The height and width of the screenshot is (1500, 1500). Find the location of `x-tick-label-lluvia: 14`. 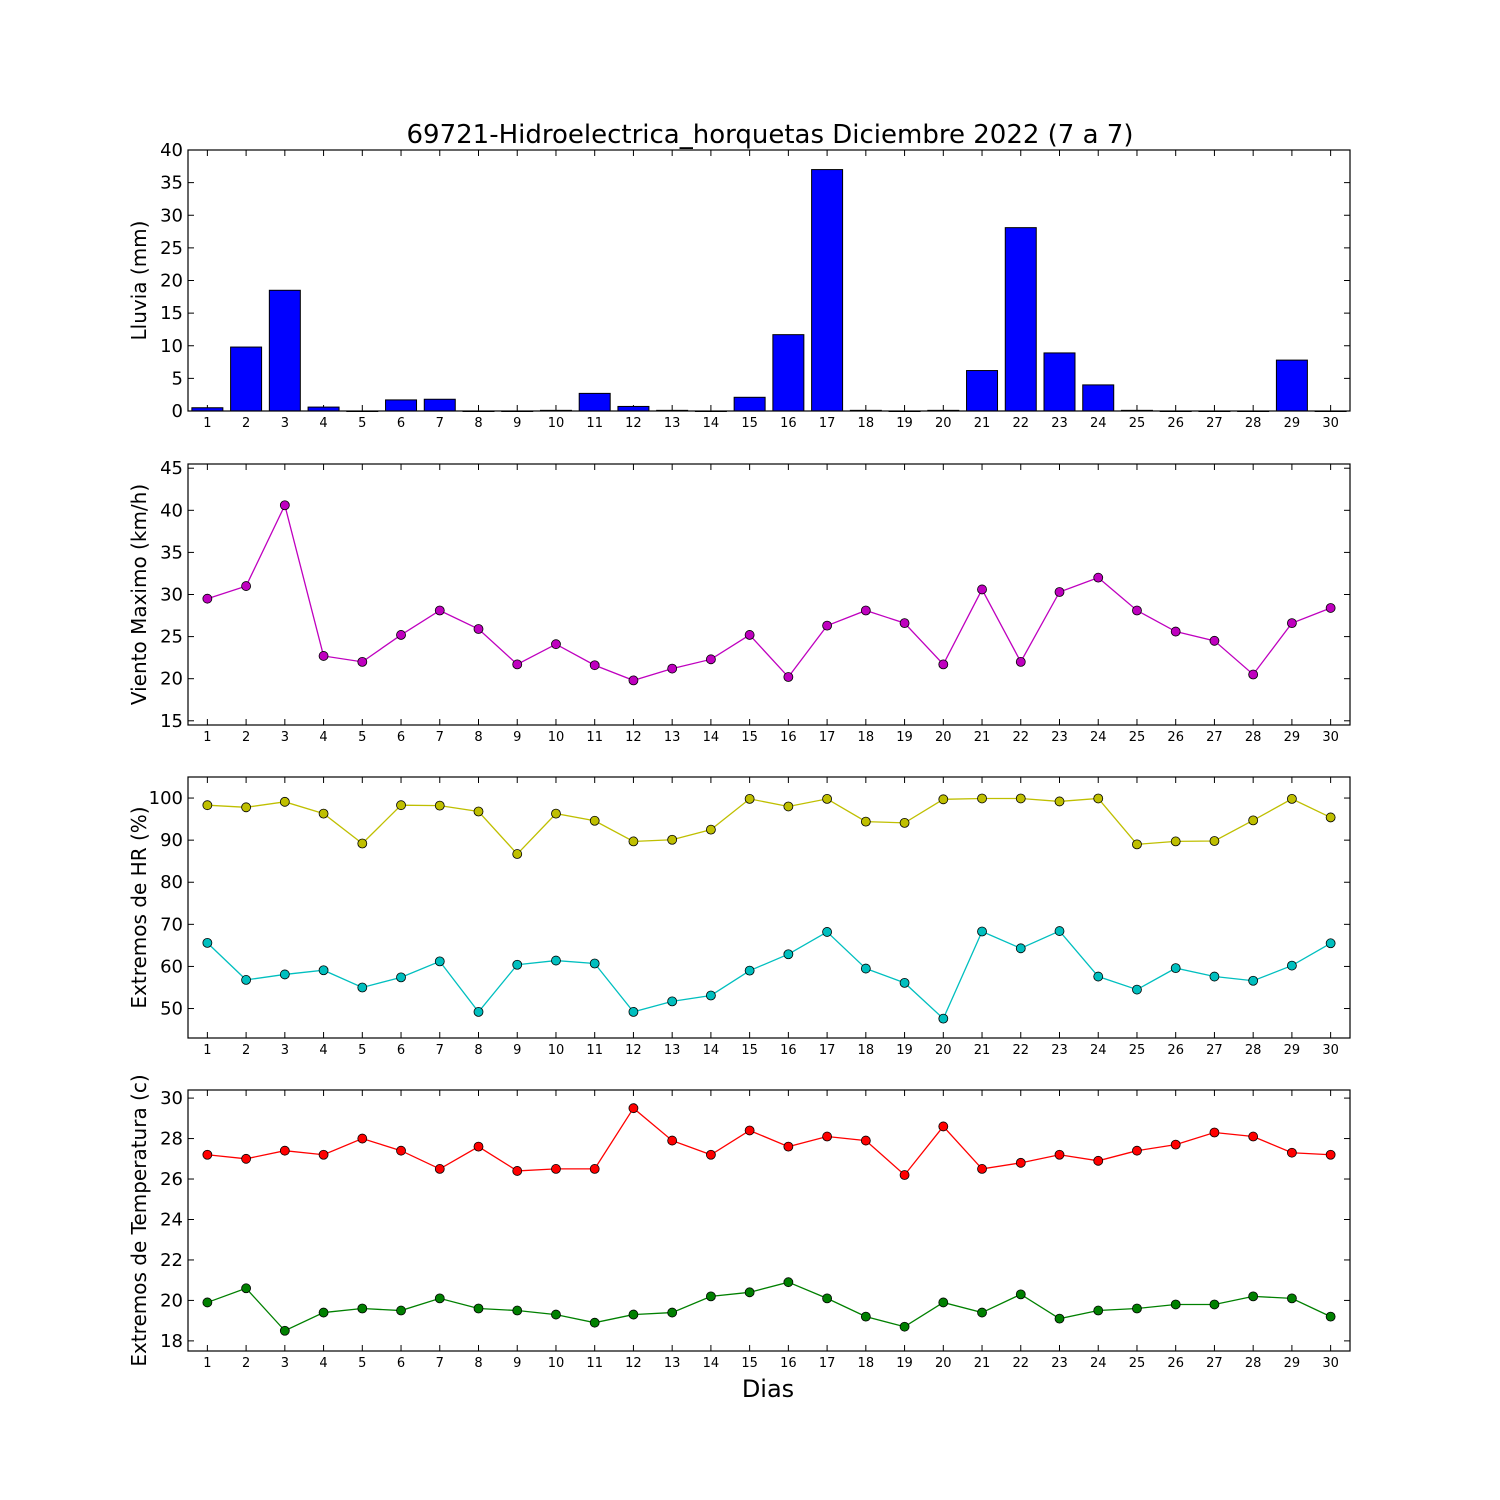

x-tick-label-lluvia: 14 is located at coordinates (711, 423).